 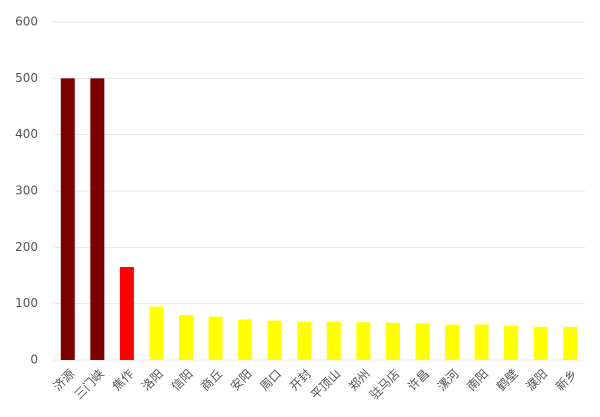 What do you see at coordinates (507, 380) in the screenshot?
I see `x-tick-label: 鹤壁` at bounding box center [507, 380].